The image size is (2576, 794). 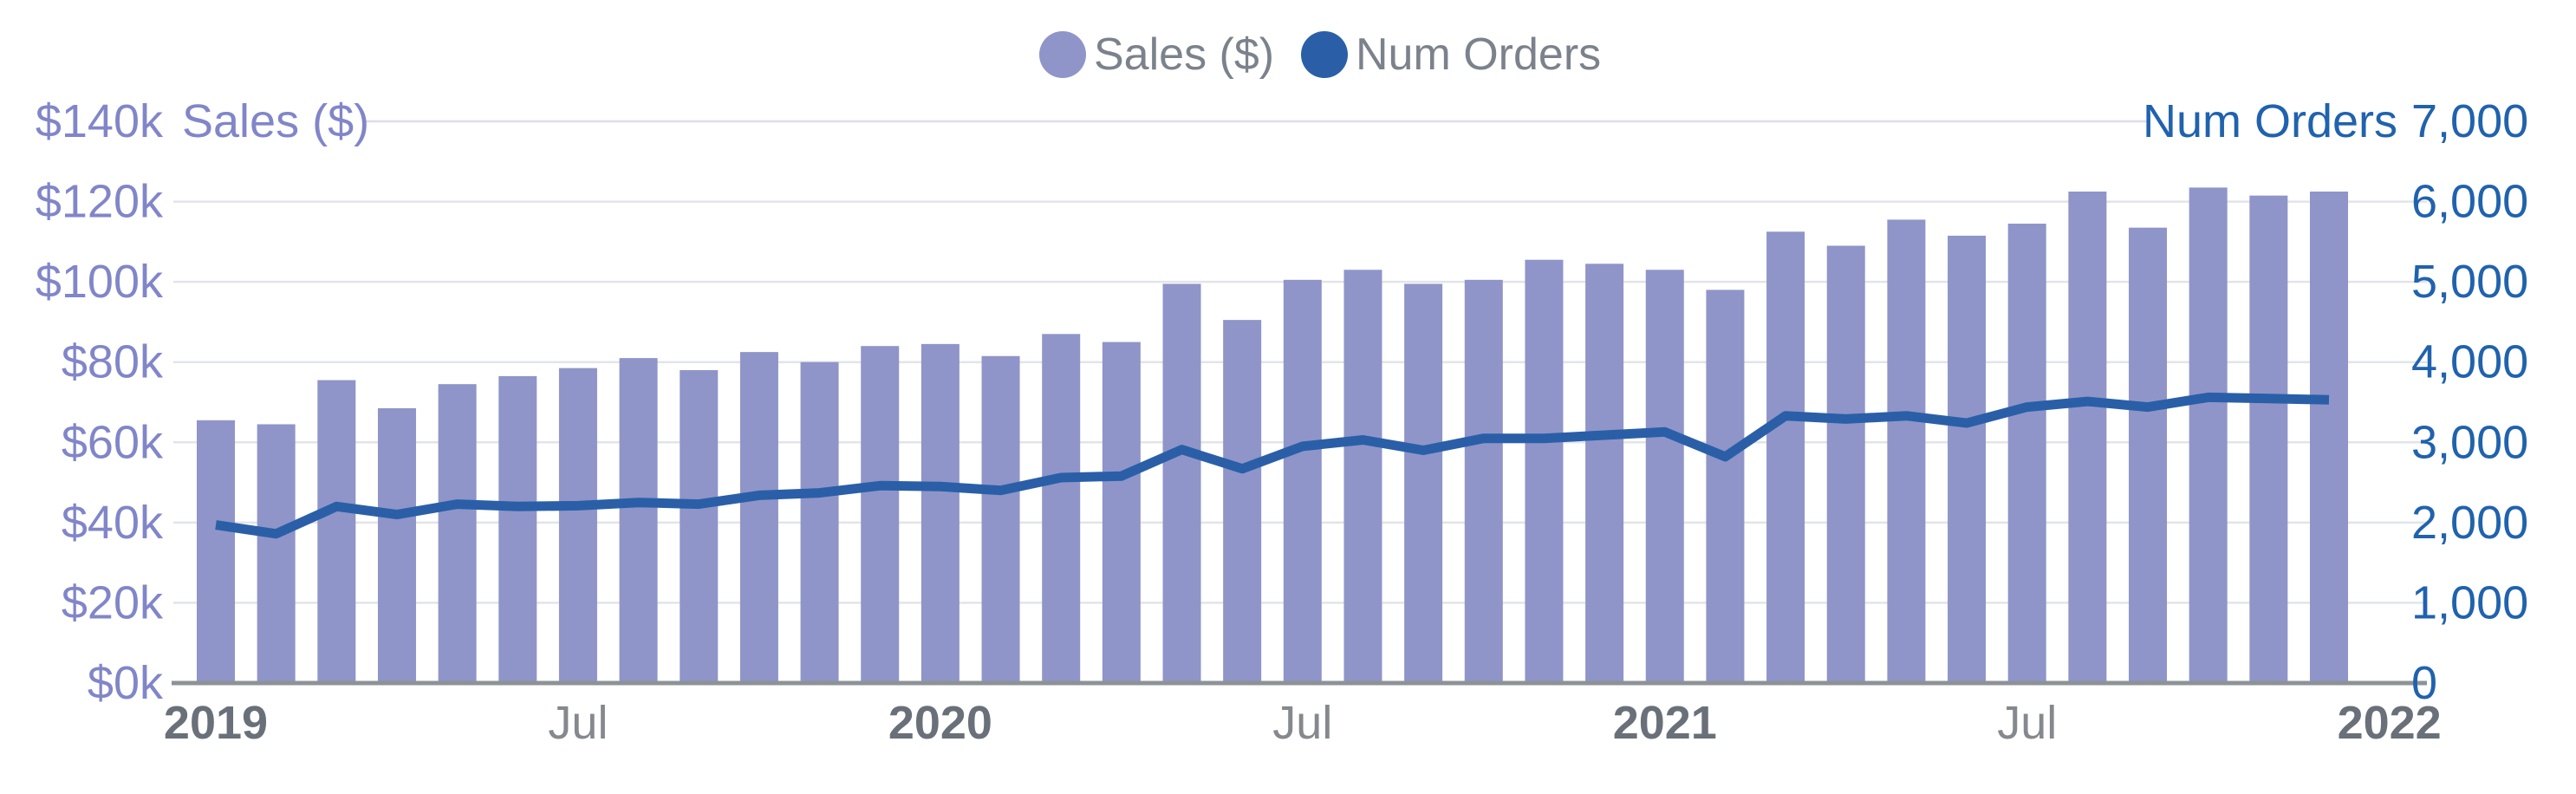 I want to click on x-tick-year: 2019, so click(x=216, y=723).